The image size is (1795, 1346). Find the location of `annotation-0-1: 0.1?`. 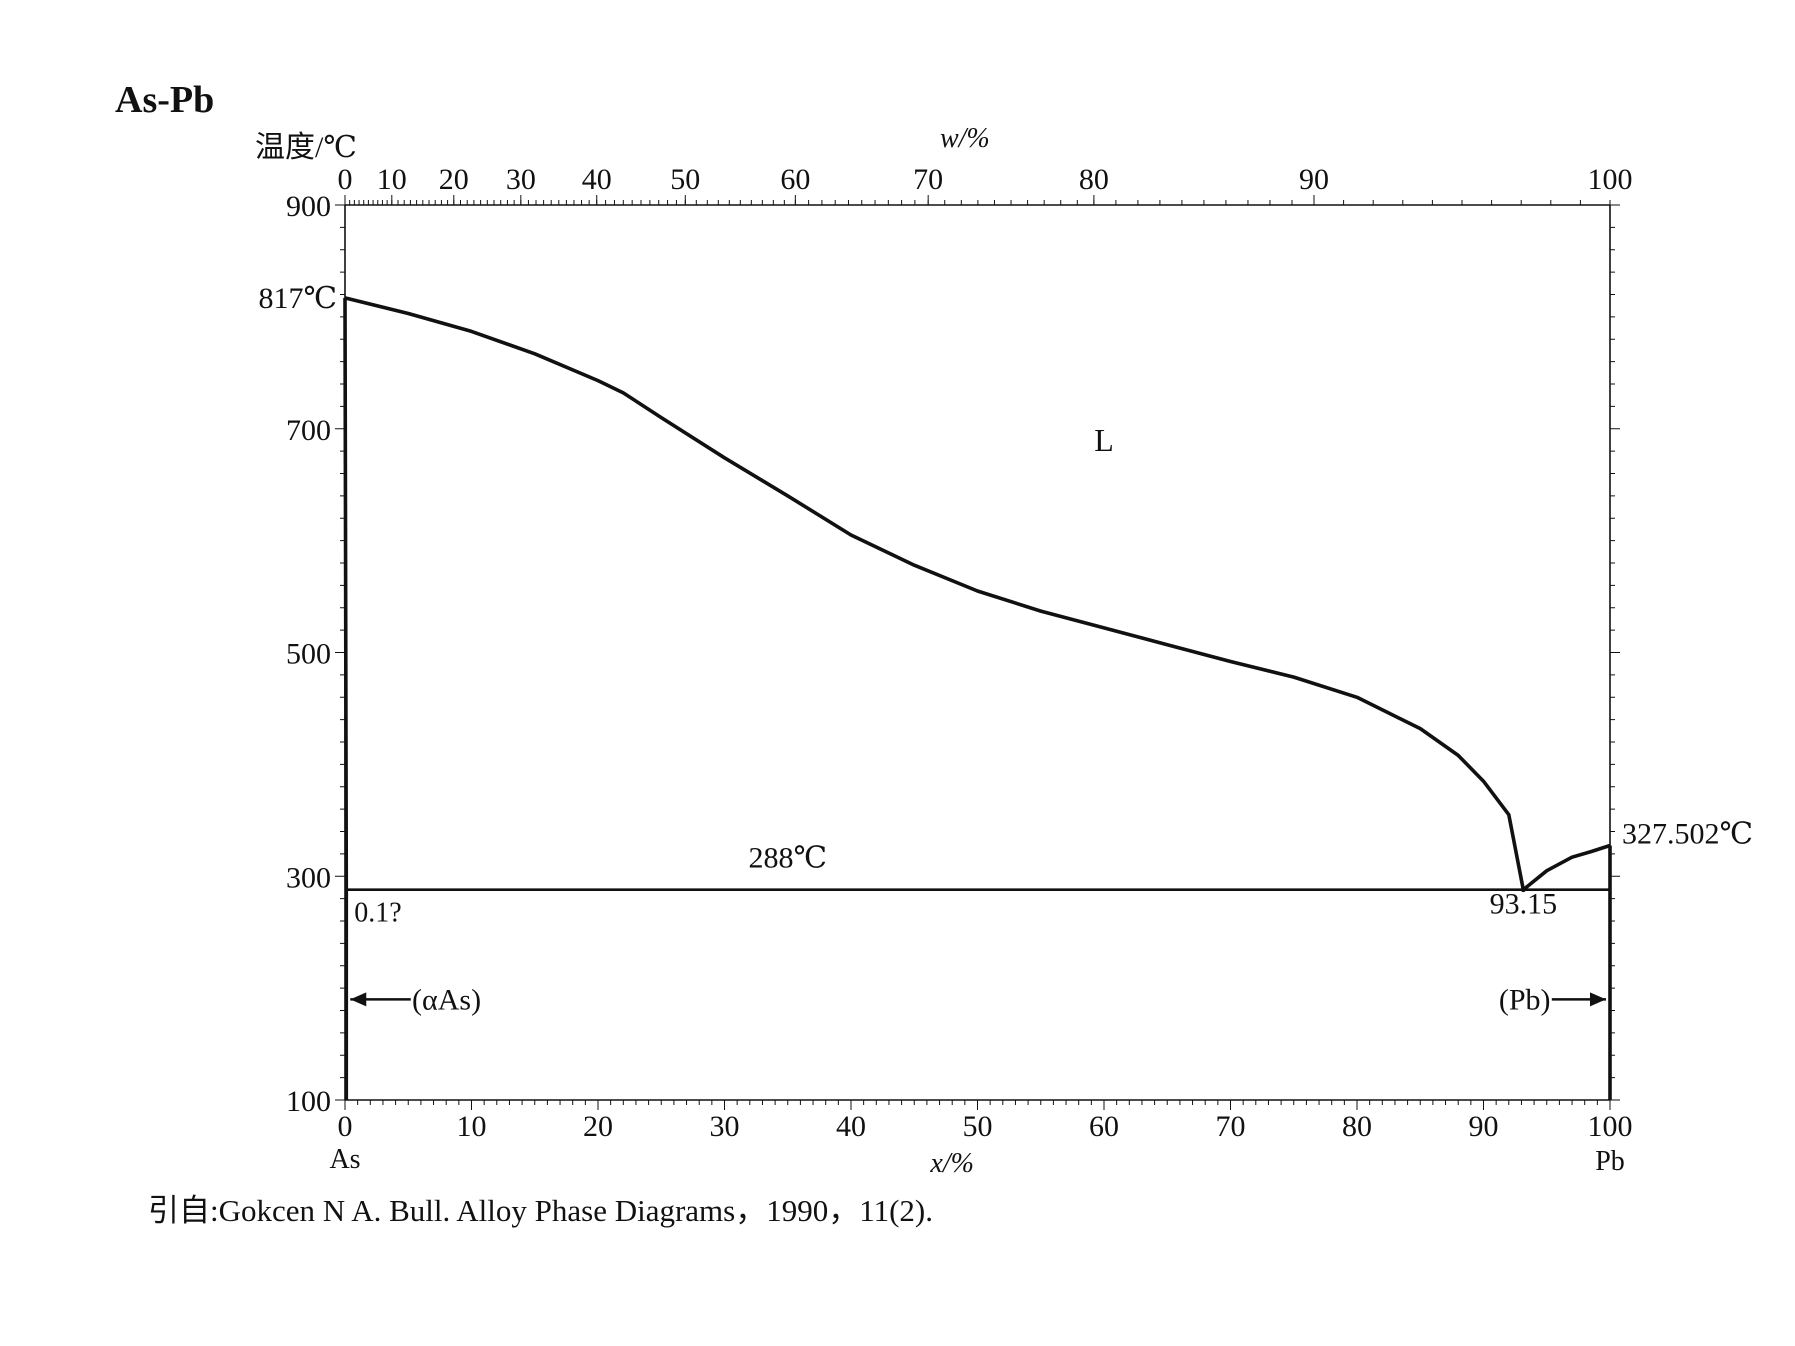

annotation-0-1: 0.1? is located at coordinates (377, 913).